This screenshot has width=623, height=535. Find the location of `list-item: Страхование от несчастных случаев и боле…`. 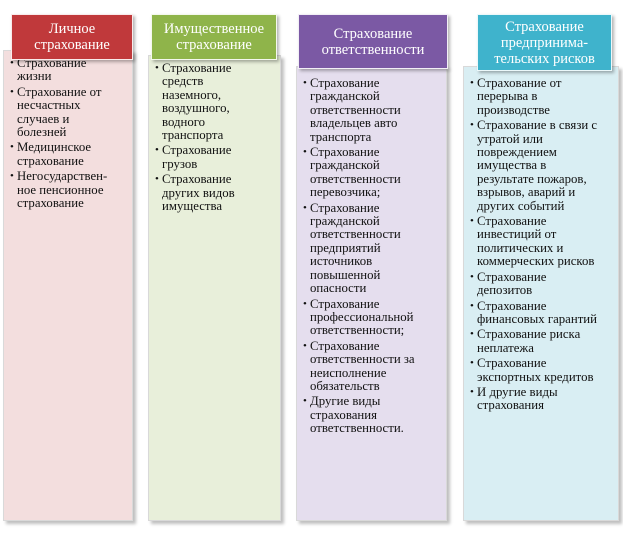

list-item: Страхование от несчастных случаев и боле… is located at coordinates (69, 112).